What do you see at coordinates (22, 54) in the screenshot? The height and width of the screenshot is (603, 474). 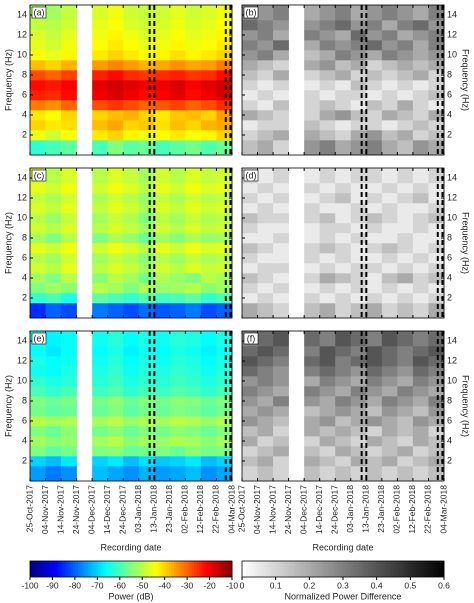 I see `y-tick-label: 10` at bounding box center [22, 54].